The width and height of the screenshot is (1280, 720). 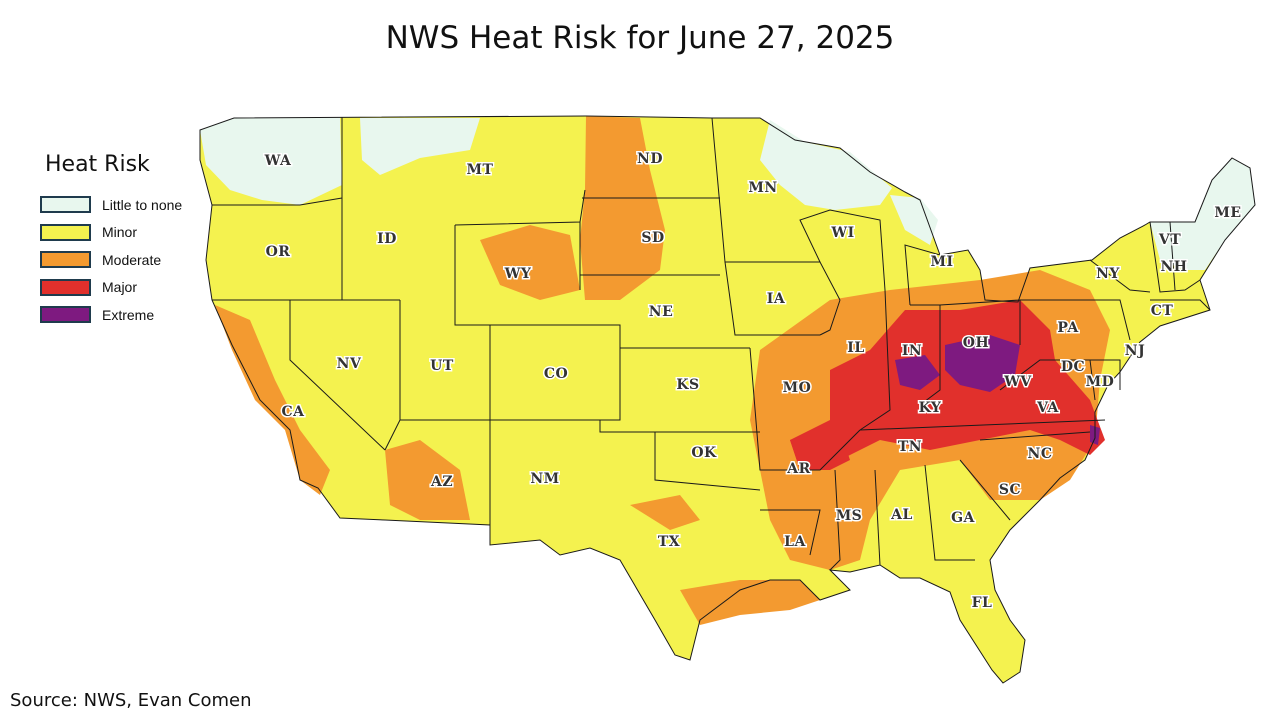 What do you see at coordinates (914, 220) in the screenshot?
I see `risk-little-great-lakes` at bounding box center [914, 220].